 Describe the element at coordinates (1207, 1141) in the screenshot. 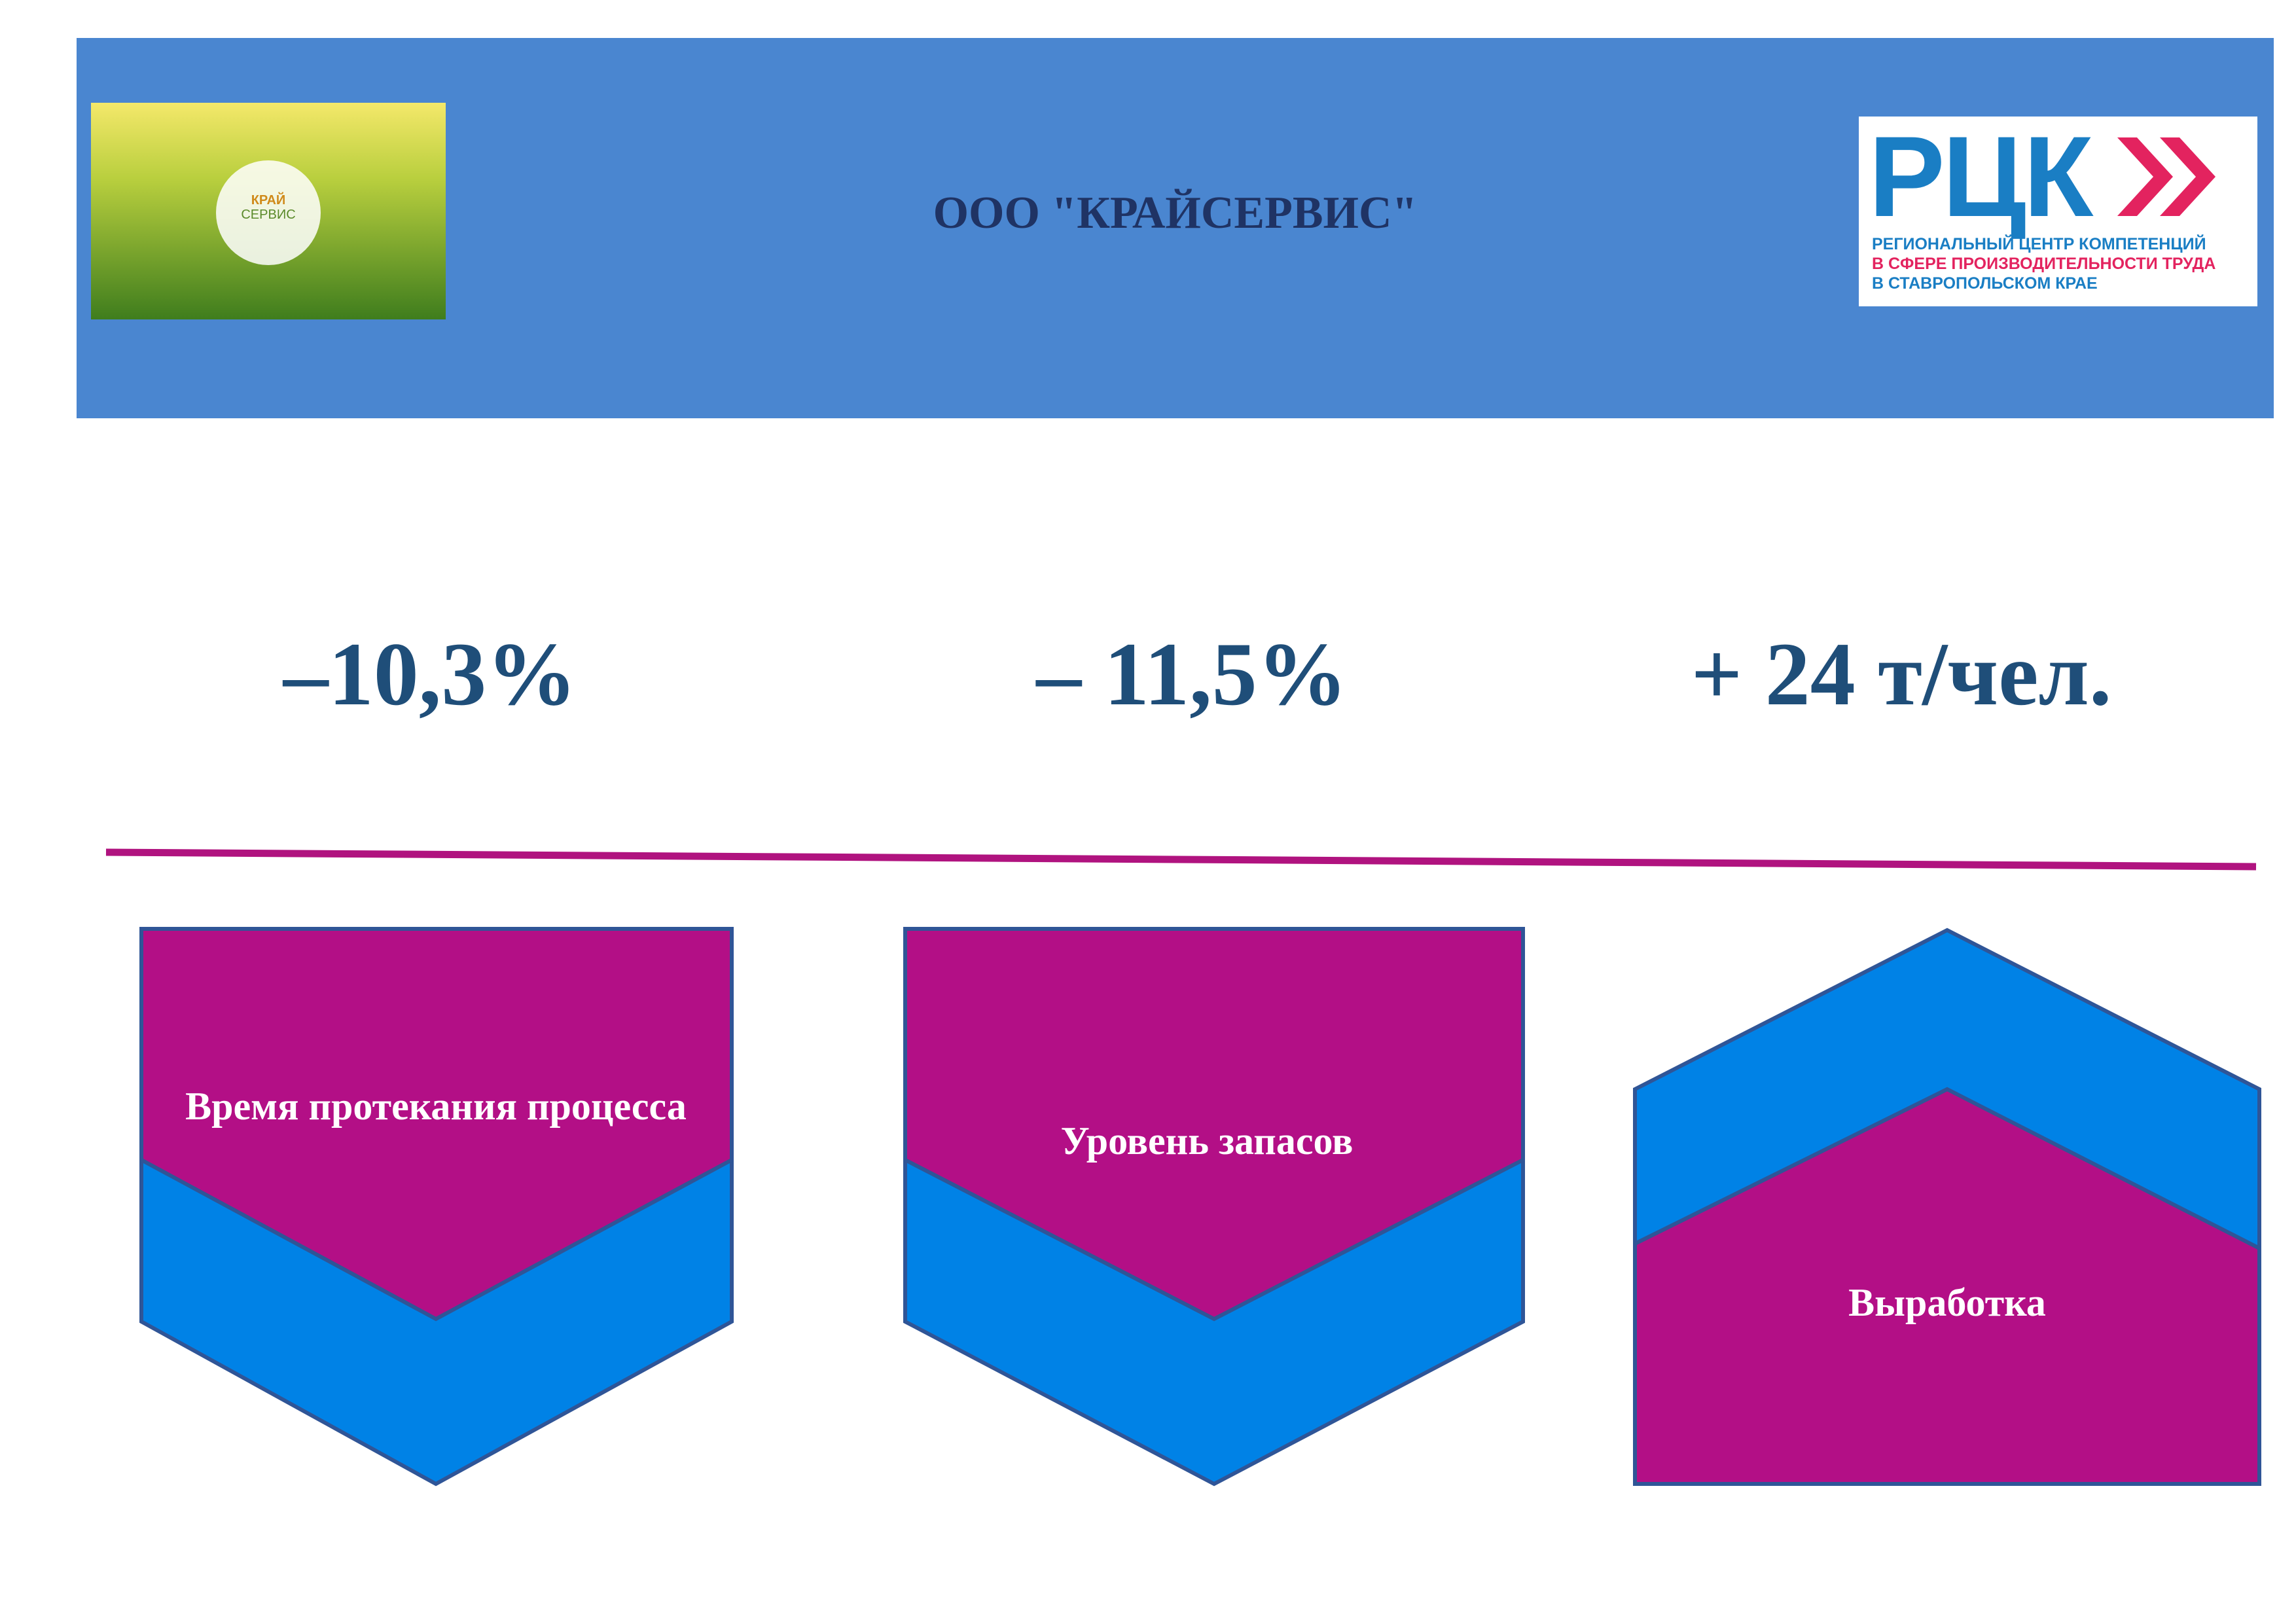

I see `metric-label: Уровень запасов` at that location.